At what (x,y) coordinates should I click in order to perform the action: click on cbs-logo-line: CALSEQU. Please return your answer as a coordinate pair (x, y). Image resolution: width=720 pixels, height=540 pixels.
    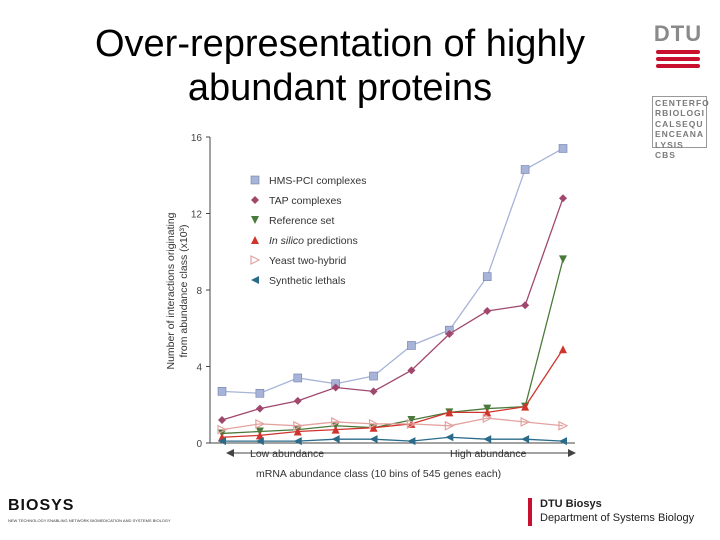
    Looking at the image, I should click on (679, 123).